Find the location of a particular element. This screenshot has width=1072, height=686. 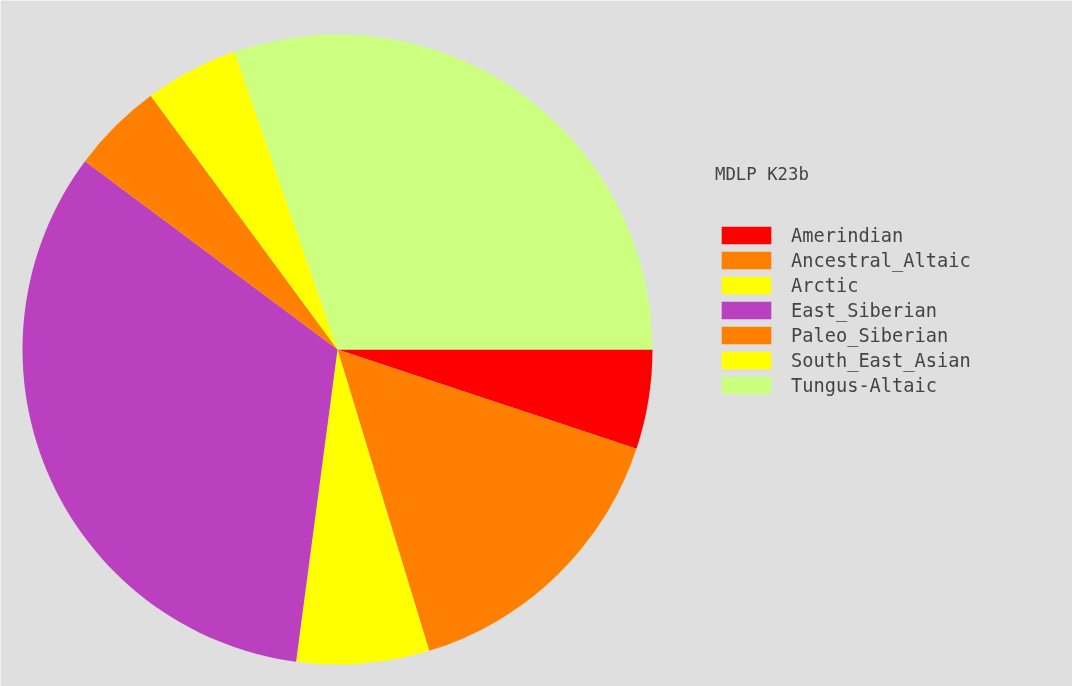

legend-label: Paleo_Siberian is located at coordinates (870, 335).